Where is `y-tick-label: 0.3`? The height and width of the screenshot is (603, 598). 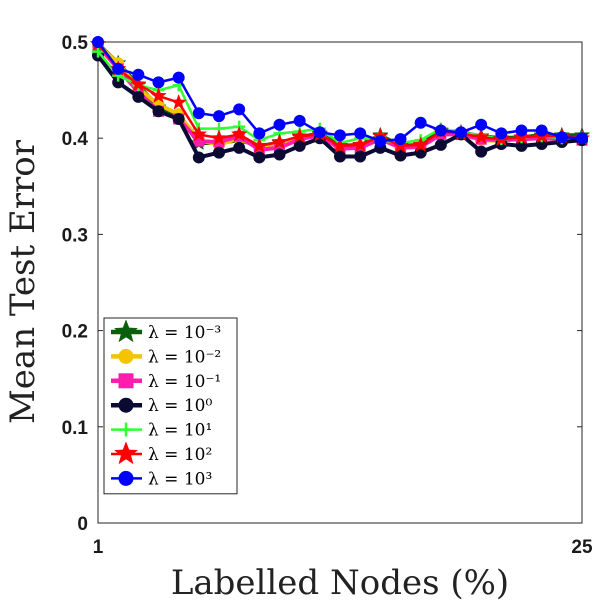 y-tick-label: 0.3 is located at coordinates (75, 235).